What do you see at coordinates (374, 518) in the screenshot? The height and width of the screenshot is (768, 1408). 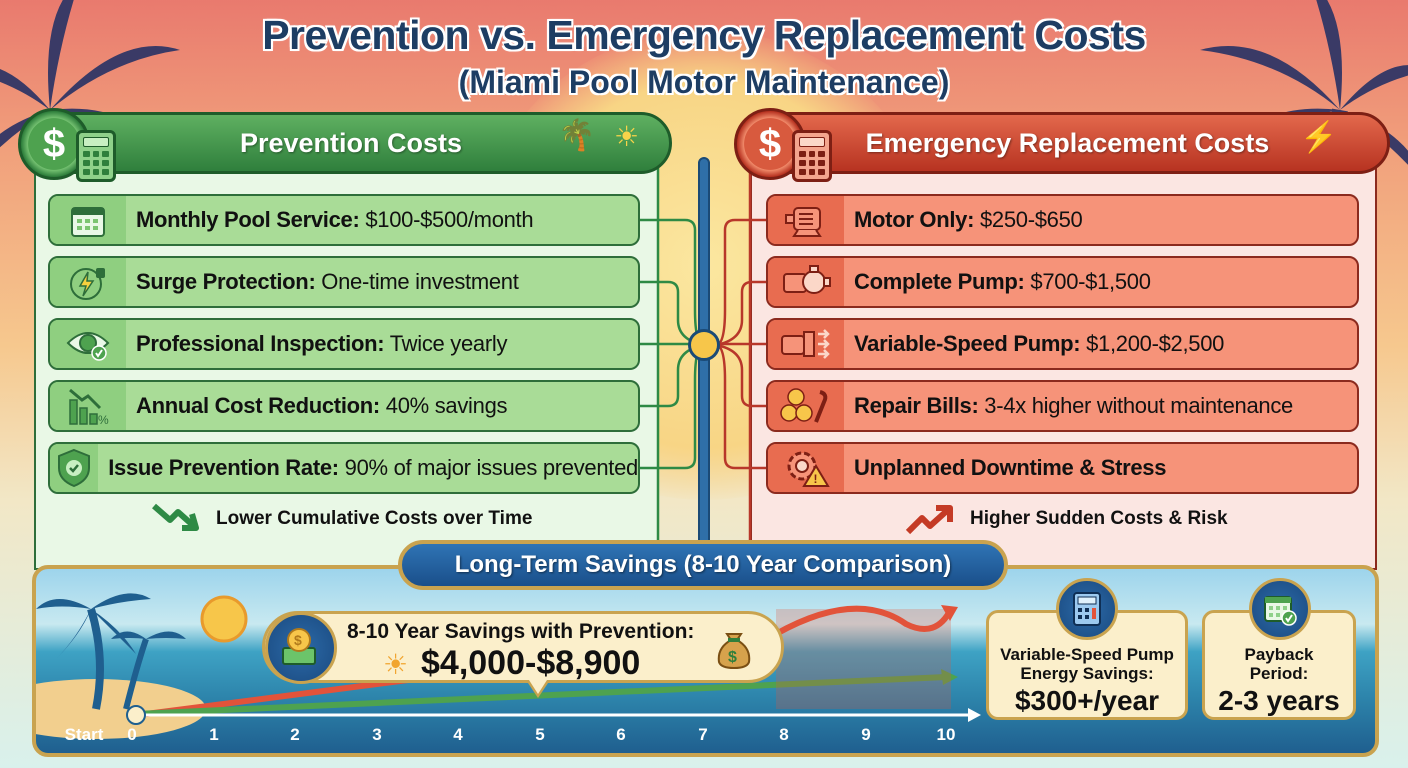 I see `prevention-footer-text: Lower Cumulative Costs over Time` at bounding box center [374, 518].